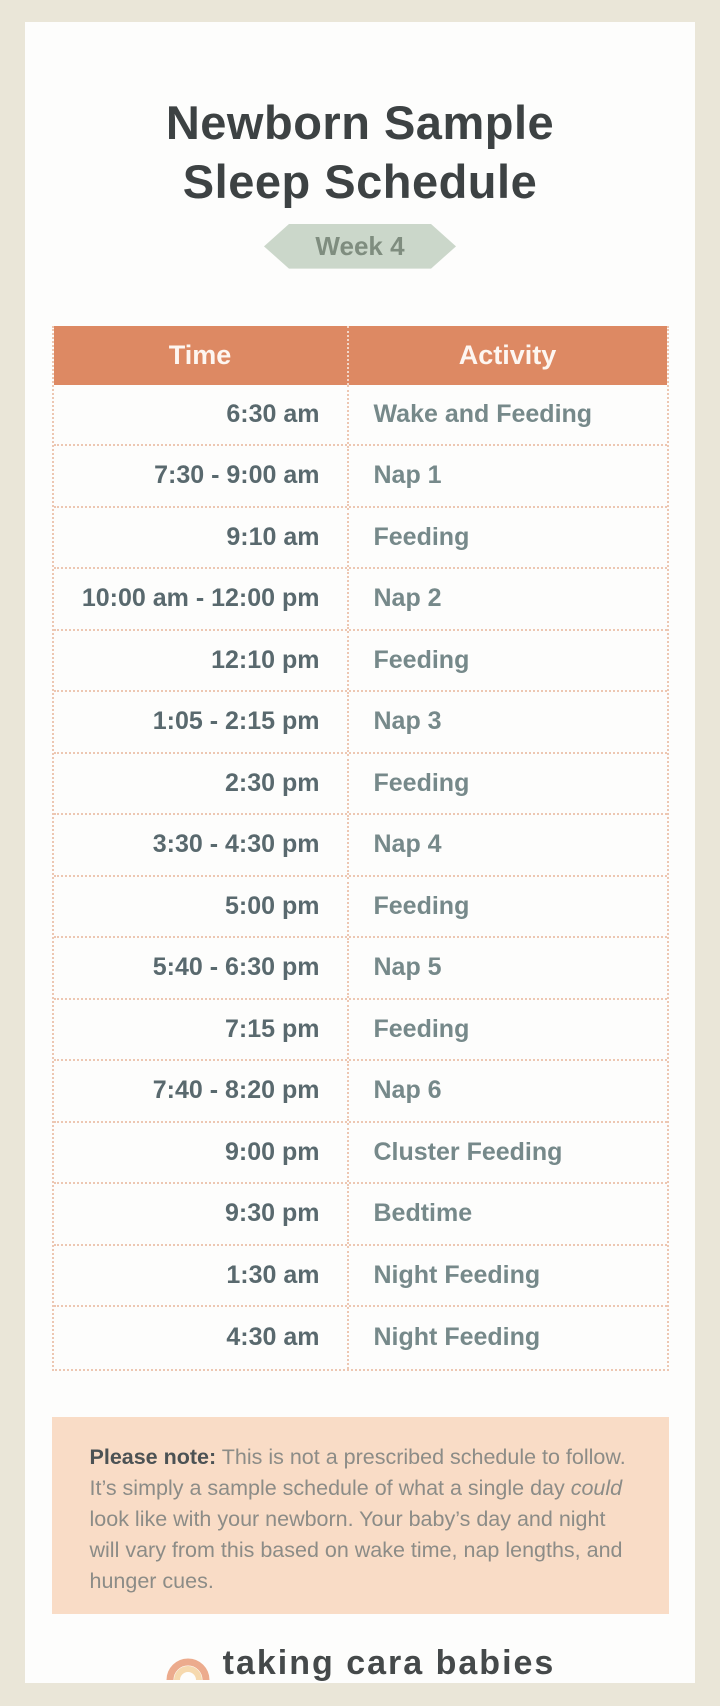  I want to click on time-cell: 6:30 am, so click(273, 413).